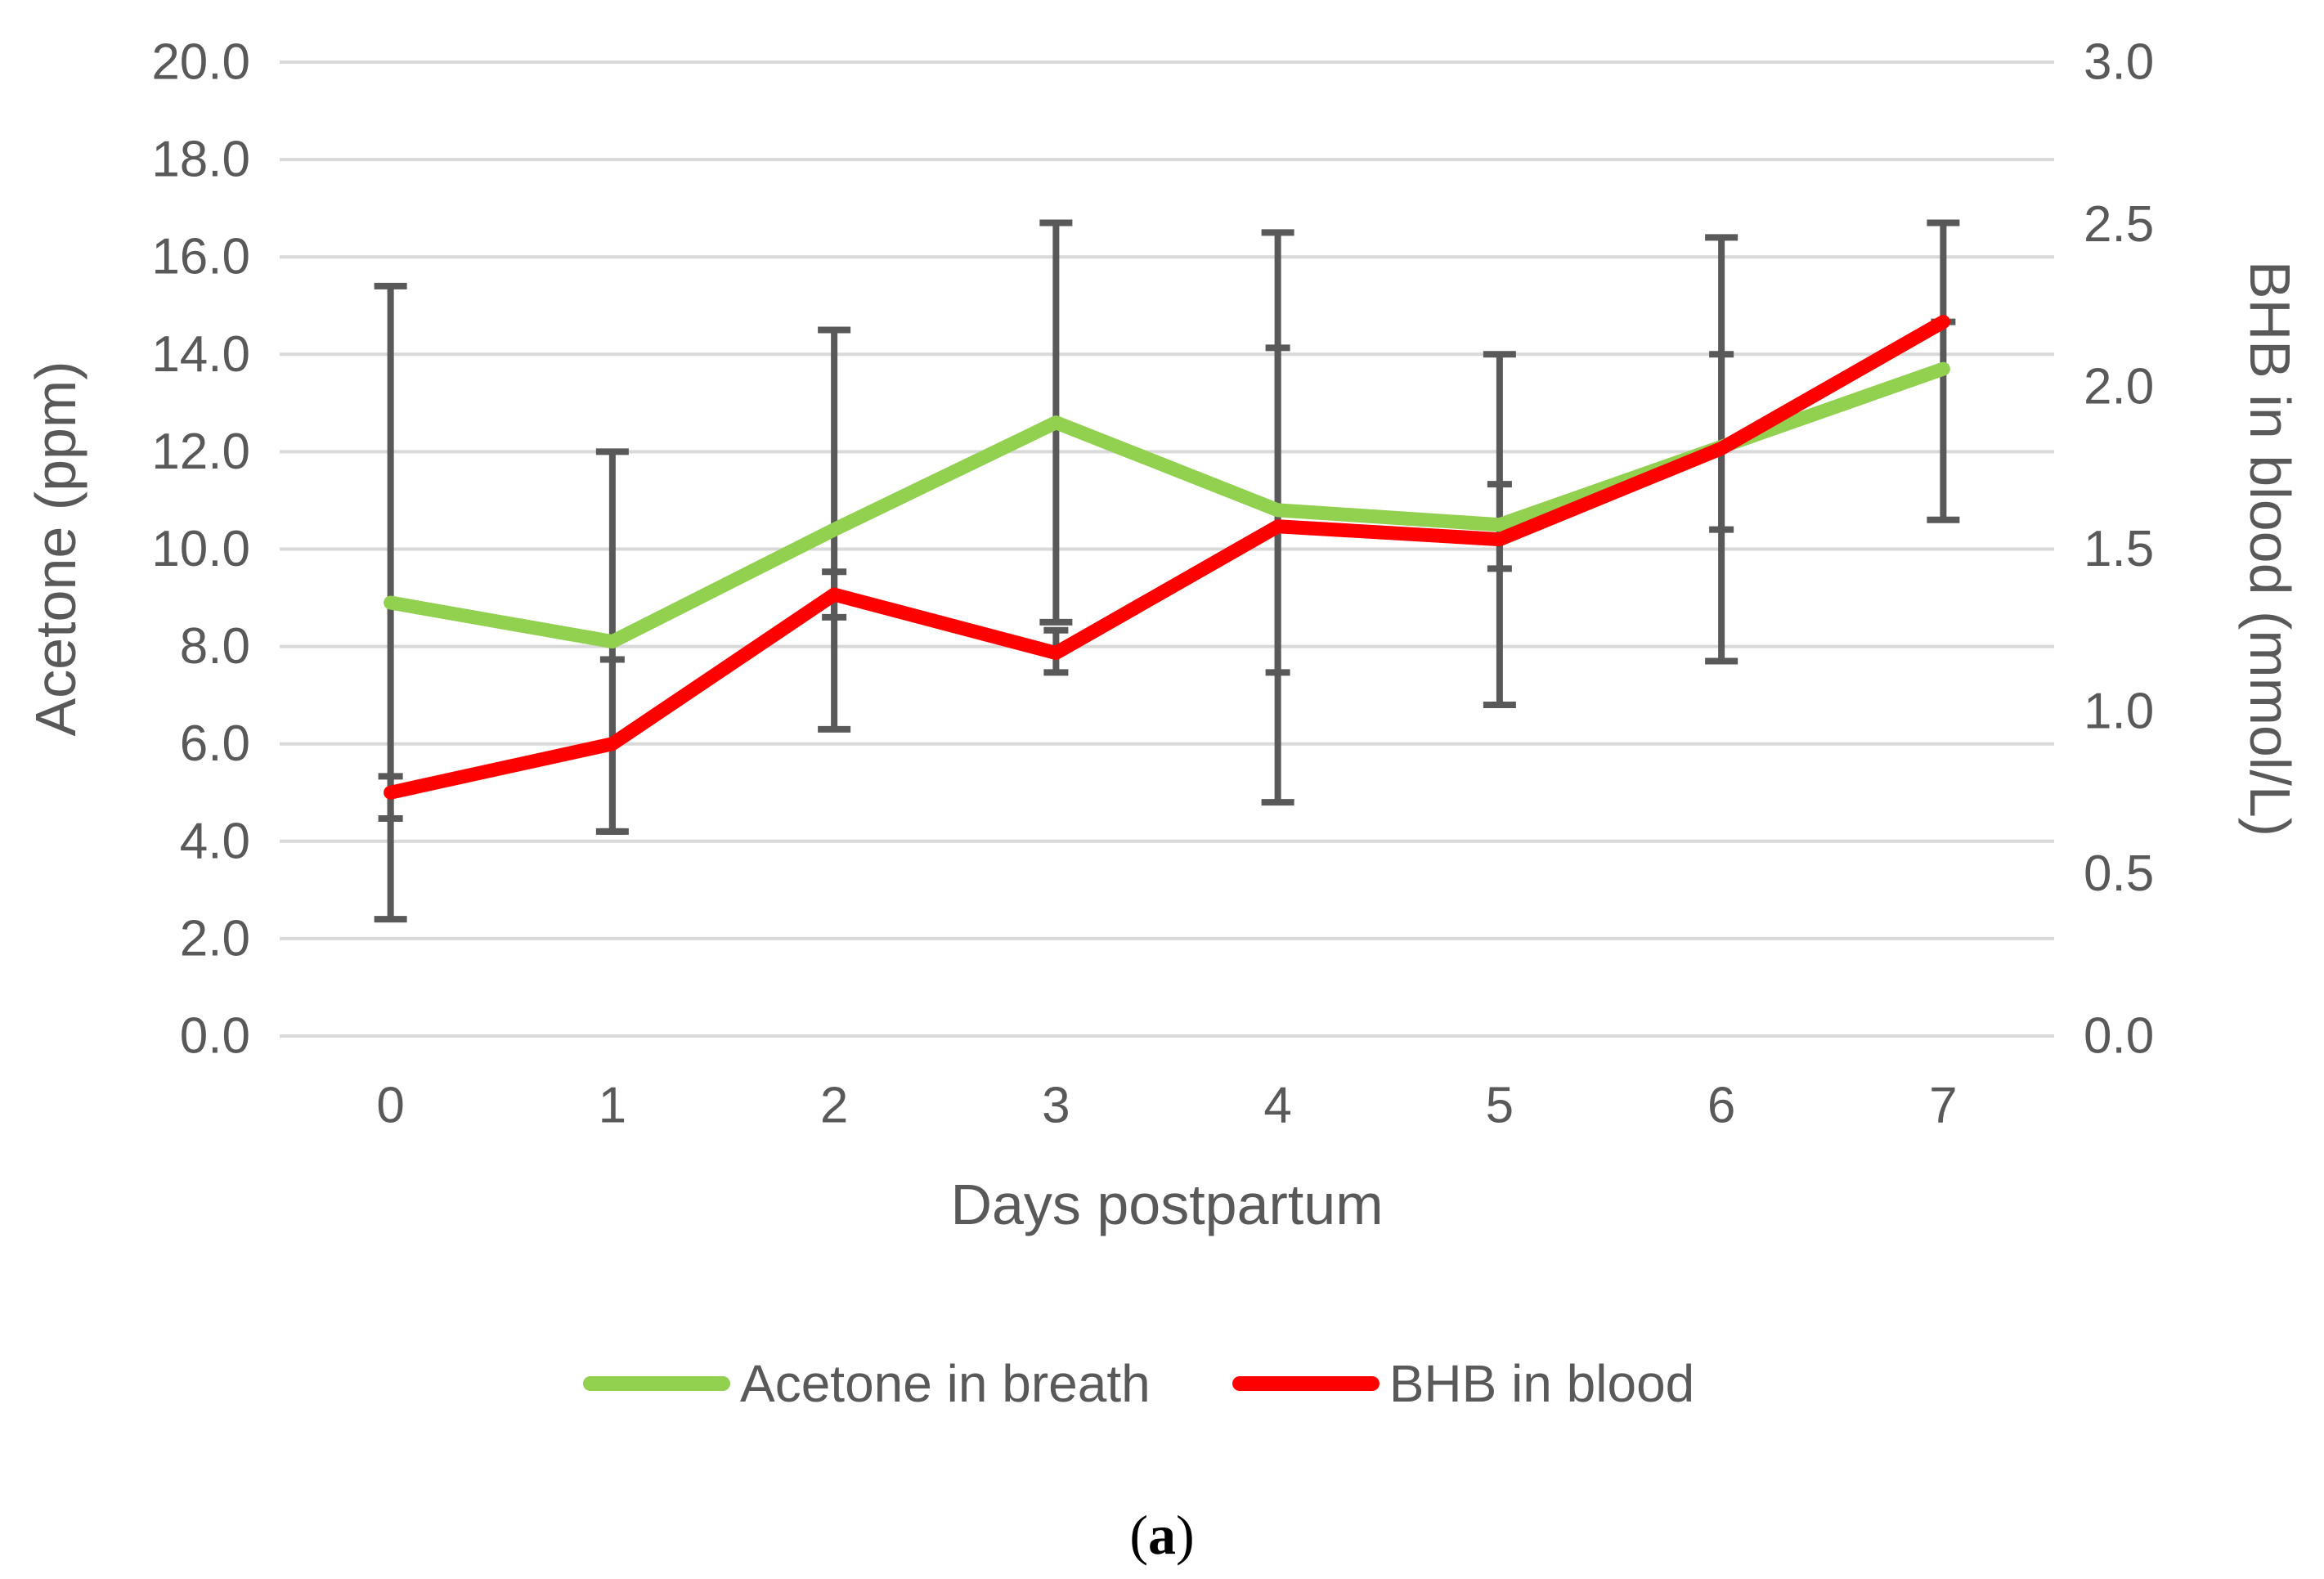 Image resolution: width=2324 pixels, height=1579 pixels. Describe the element at coordinates (2119, 874) in the screenshot. I see `right-y-tick-label: 0.5` at that location.